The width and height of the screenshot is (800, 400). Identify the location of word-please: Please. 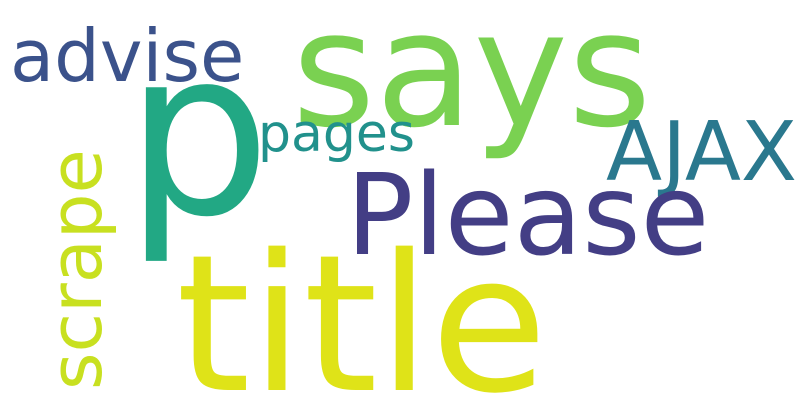
(528, 216).